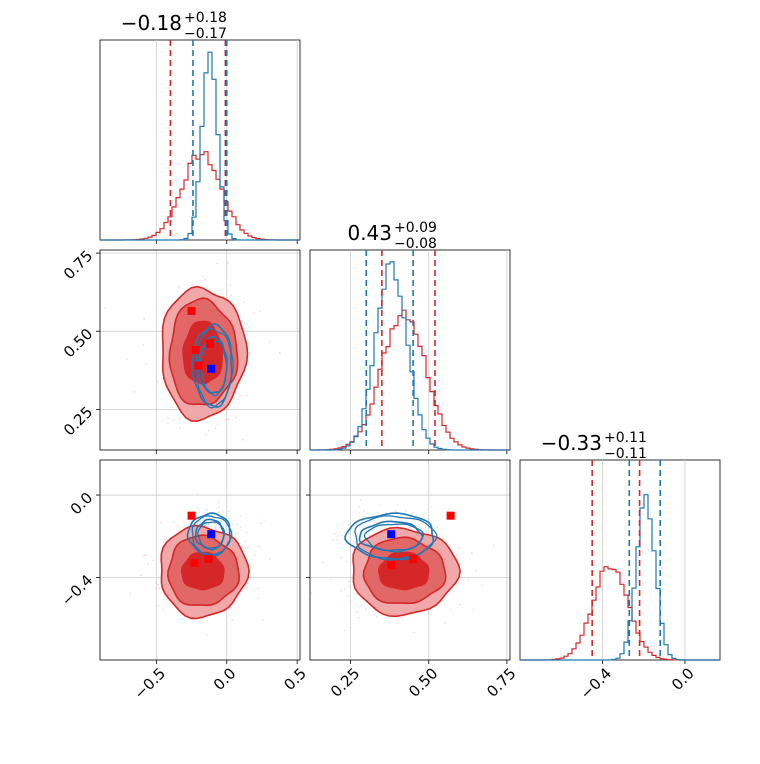 The height and width of the screenshot is (764, 760). Describe the element at coordinates (78, 265) in the screenshot. I see `y-tick-label: 0.75` at that location.